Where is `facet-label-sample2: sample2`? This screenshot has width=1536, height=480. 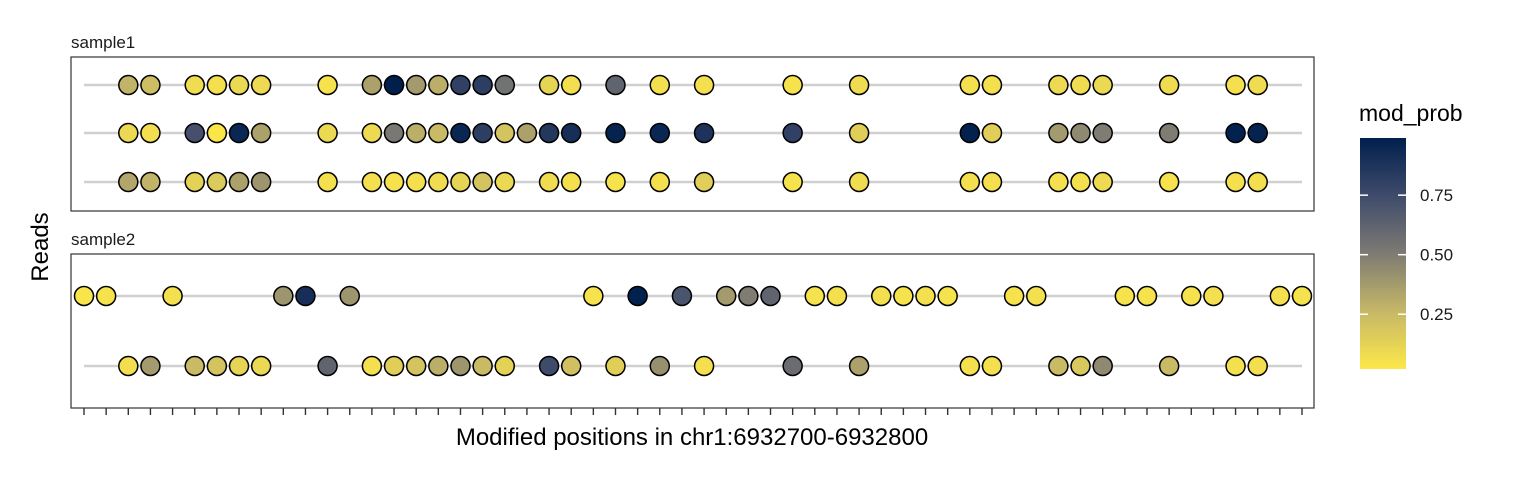 facet-label-sample2: sample2 is located at coordinates (103, 239).